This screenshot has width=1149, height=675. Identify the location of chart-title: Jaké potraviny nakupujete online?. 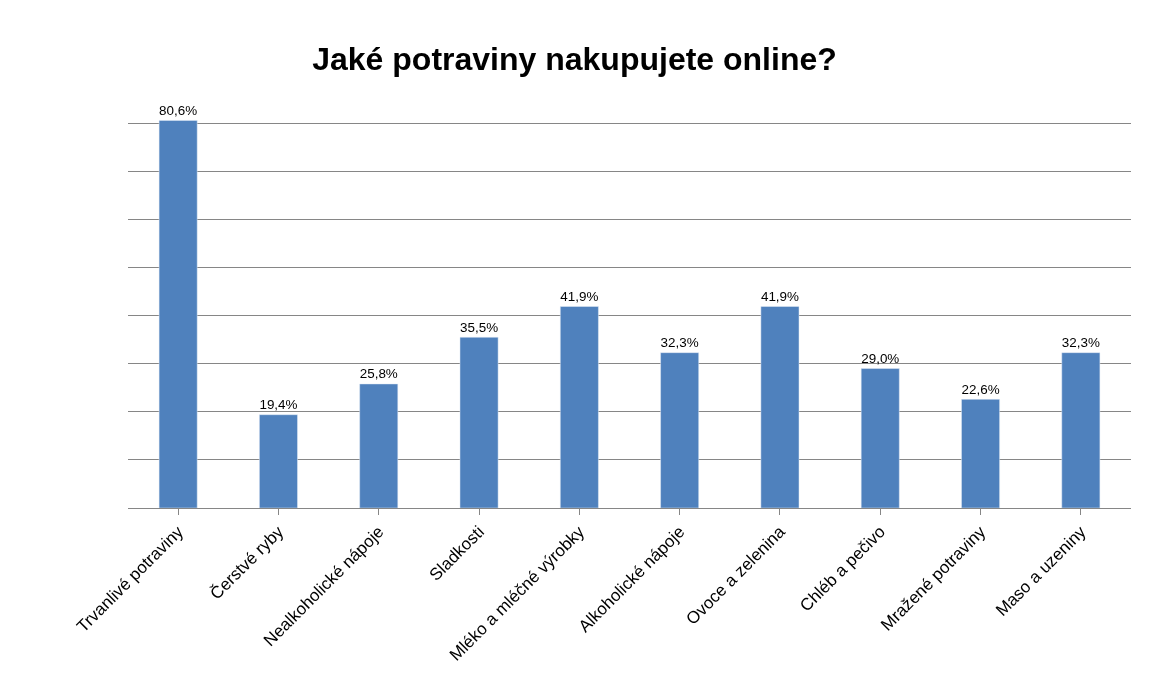
(574, 58).